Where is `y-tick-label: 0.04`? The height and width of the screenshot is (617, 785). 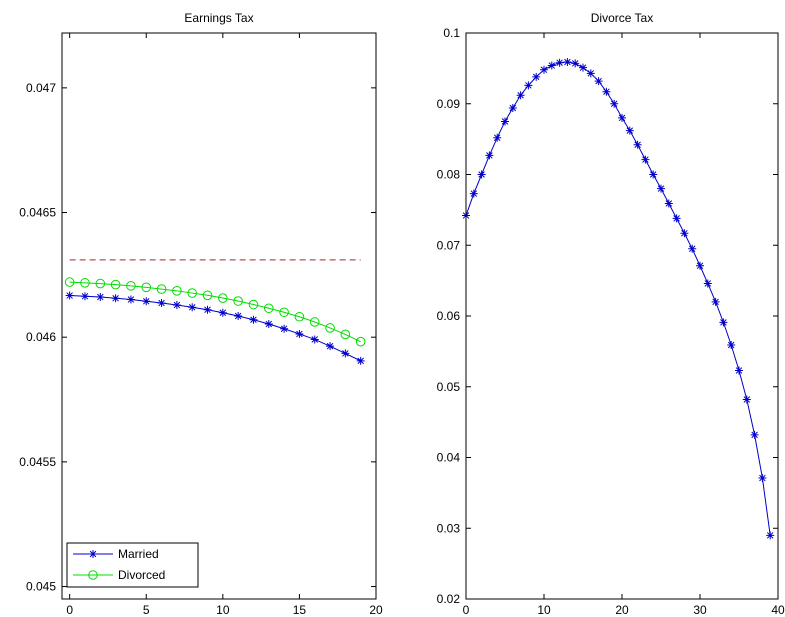
y-tick-label: 0.04 is located at coordinates (449, 458).